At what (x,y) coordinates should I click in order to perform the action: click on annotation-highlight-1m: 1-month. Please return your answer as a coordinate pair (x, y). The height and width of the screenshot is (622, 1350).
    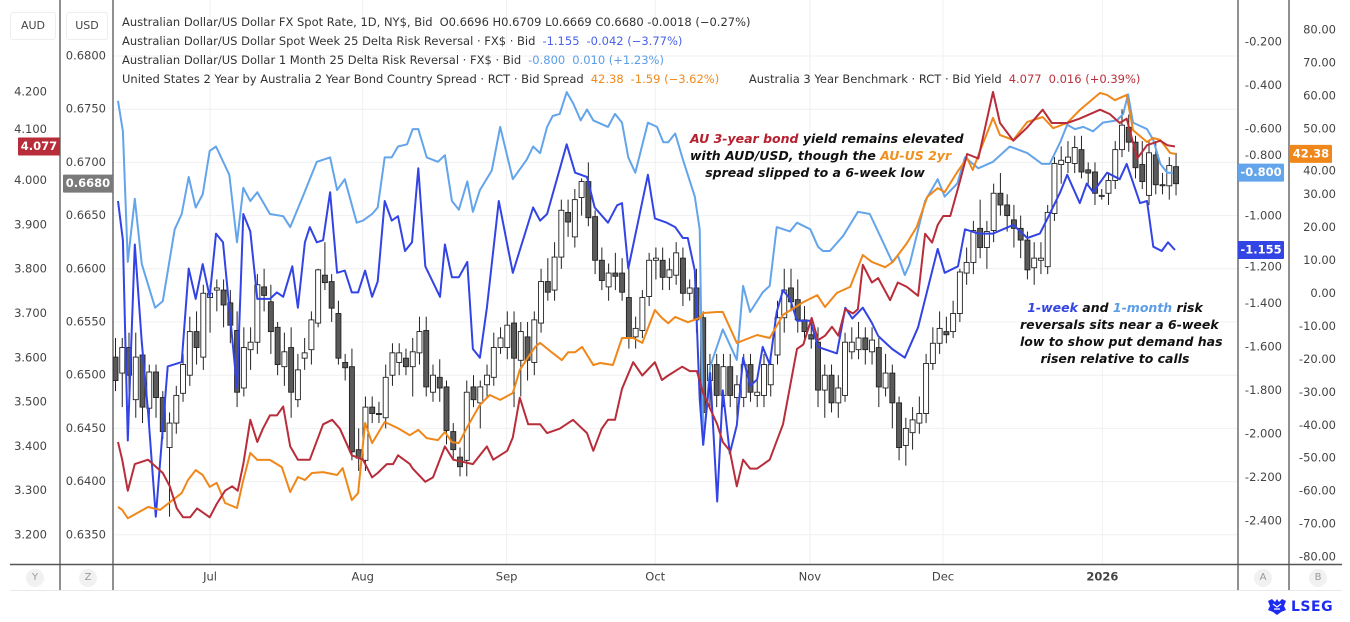
    Looking at the image, I should click on (1142, 307).